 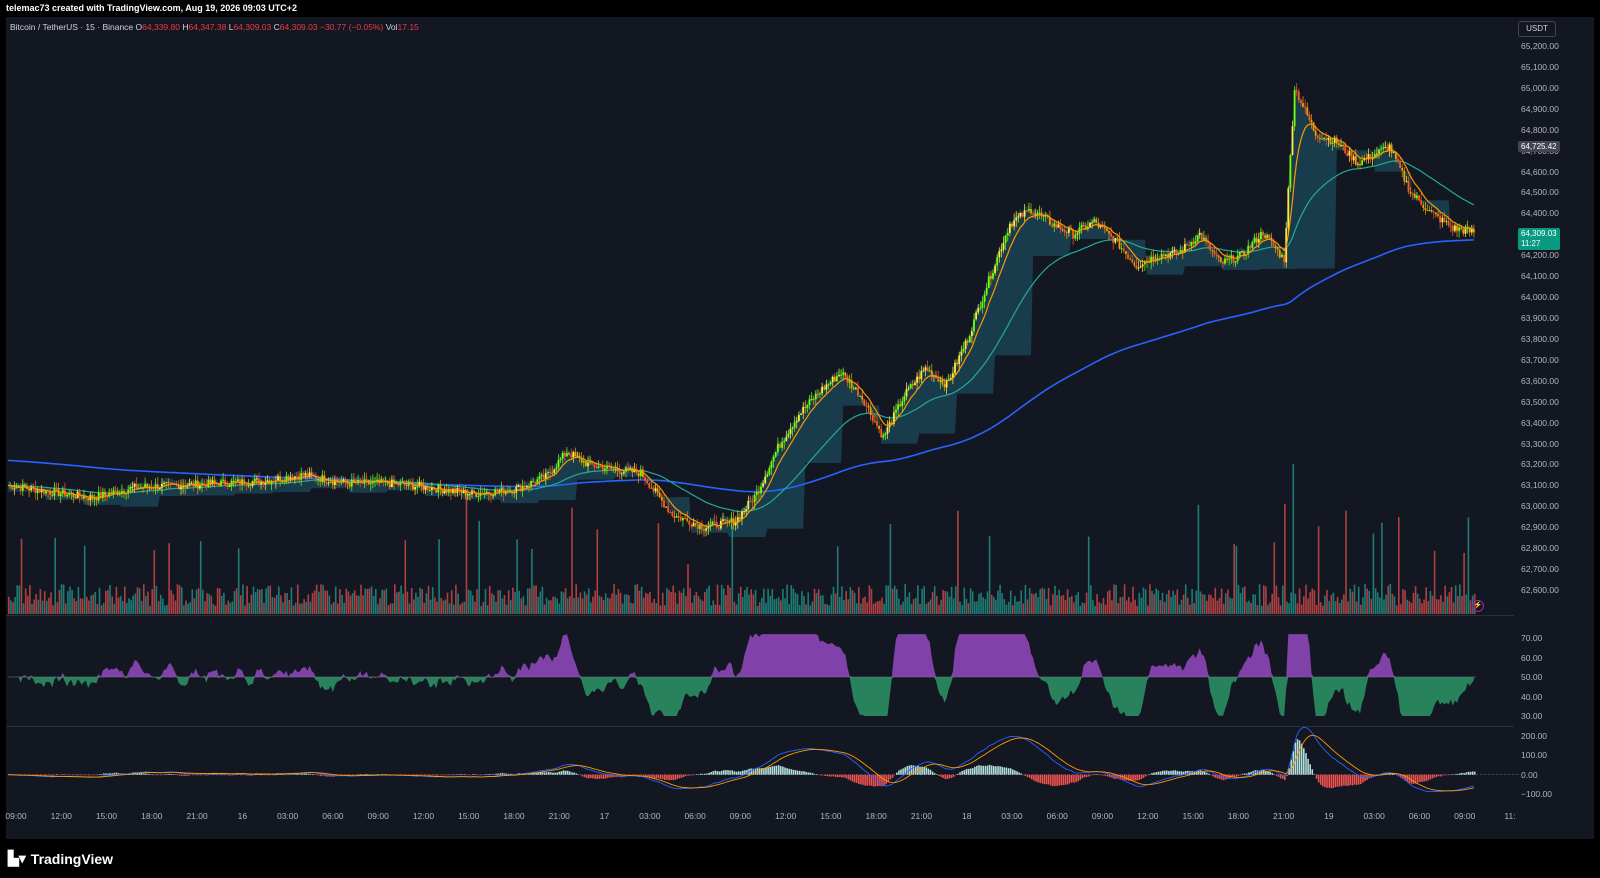 I want to click on rsi-axis-label: 50.00, so click(x=1532, y=677).